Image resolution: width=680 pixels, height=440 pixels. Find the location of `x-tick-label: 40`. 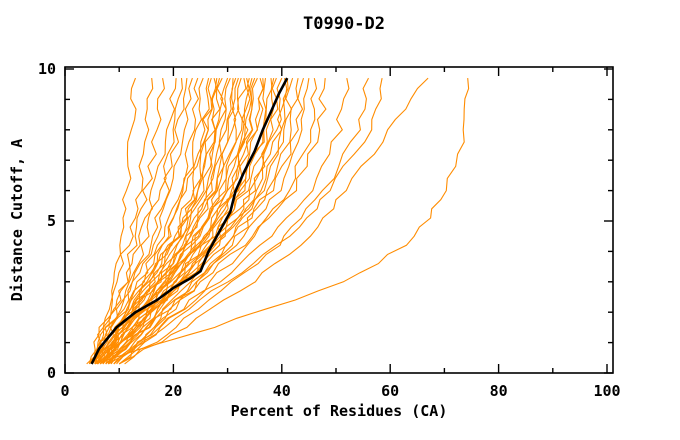

x-tick-label: 40 is located at coordinates (282, 391).